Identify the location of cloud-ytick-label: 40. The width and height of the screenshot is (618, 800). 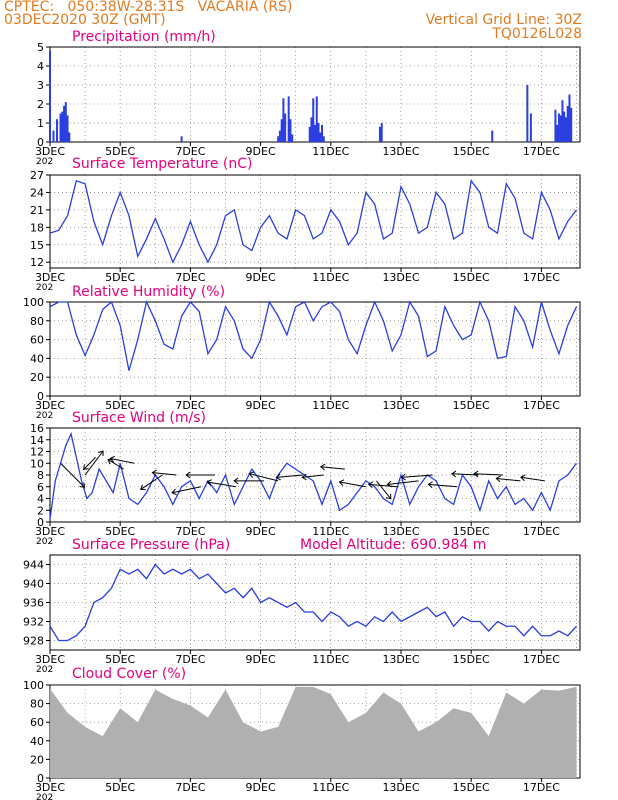
(37, 741).